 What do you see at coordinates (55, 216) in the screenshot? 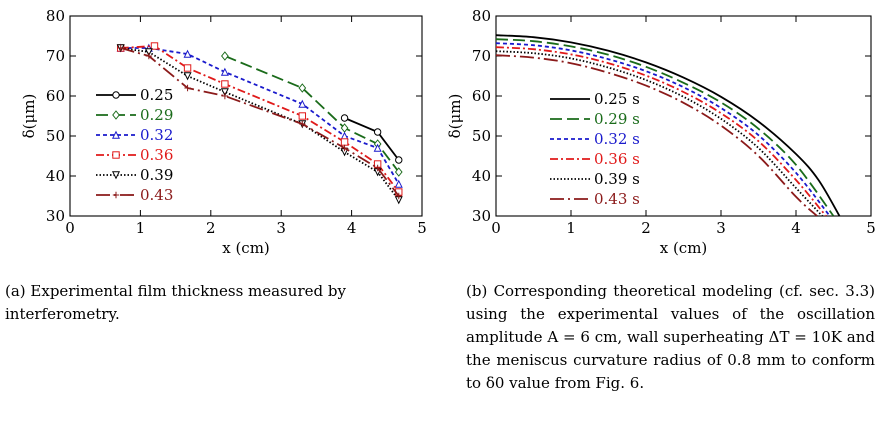
I see `panel-a-ytick-label: 30` at bounding box center [55, 216].